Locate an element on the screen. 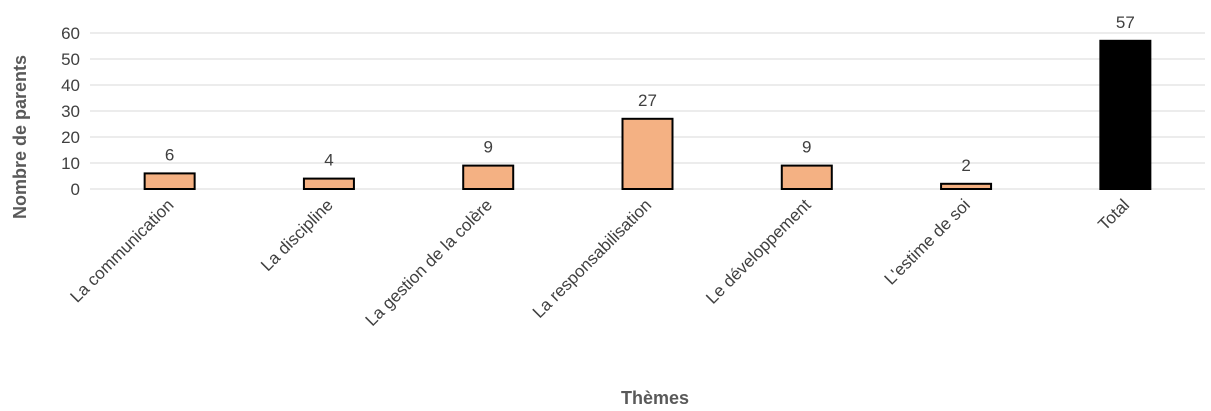  category-label: Total is located at coordinates (1113, 214).